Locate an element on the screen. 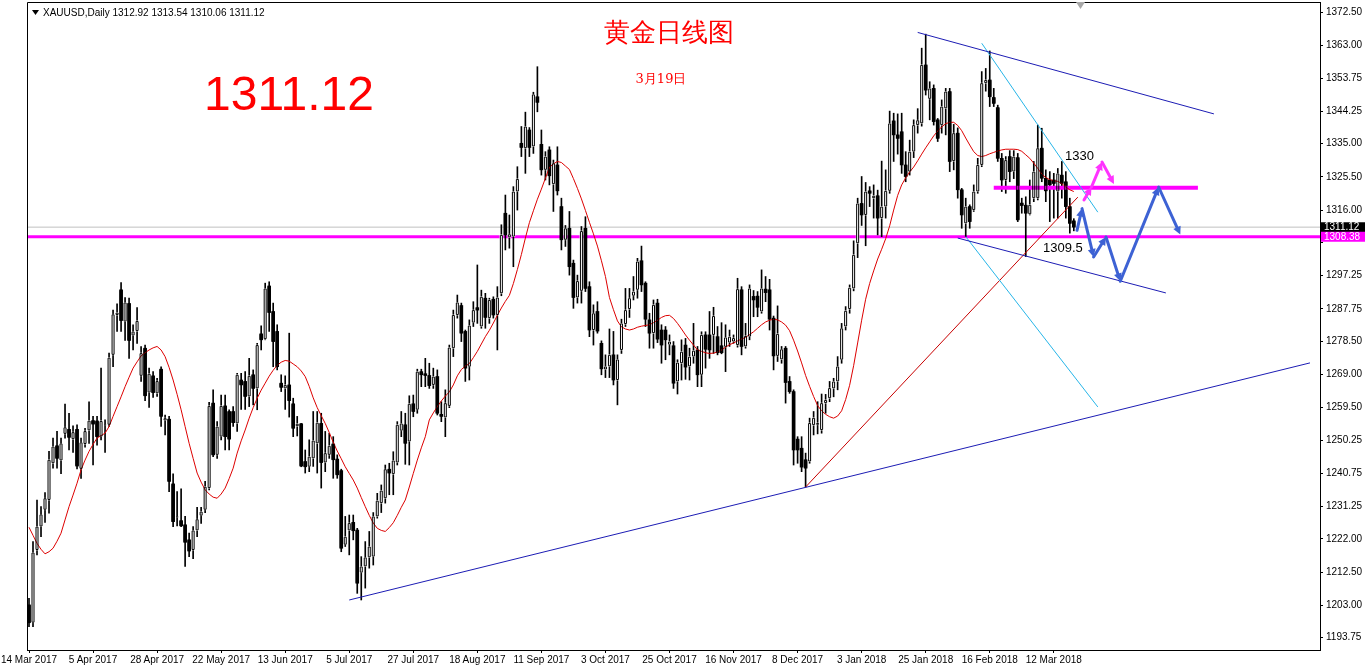 The height and width of the screenshot is (666, 1365). x-tick-label: 18 Aug 2017 is located at coordinates (477, 659).